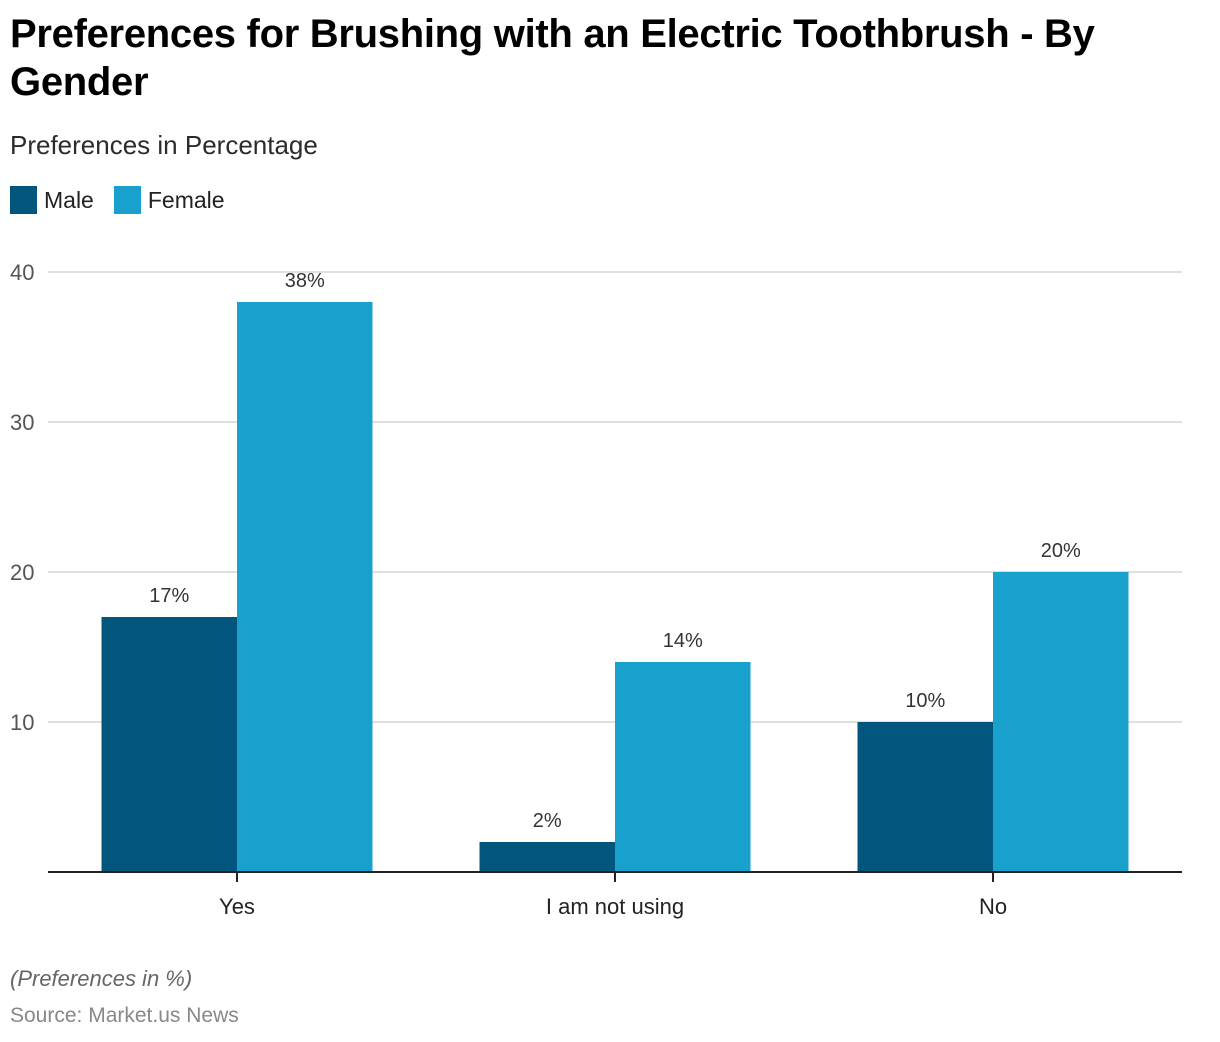  I want to click on x-tick-label-1: I am not using, so click(615, 906).